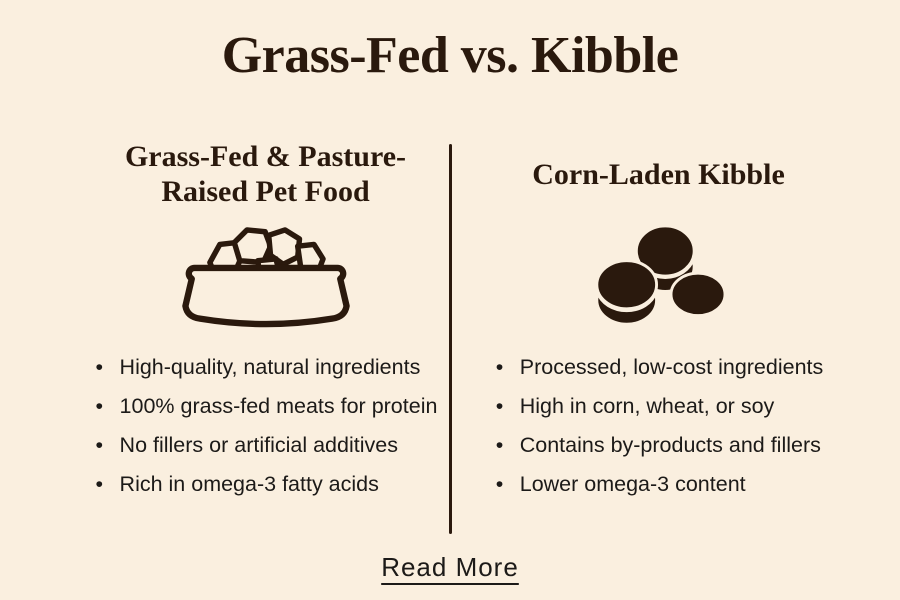  I want to click on bullet-item: No fillers or artificial additives, so click(266, 445).